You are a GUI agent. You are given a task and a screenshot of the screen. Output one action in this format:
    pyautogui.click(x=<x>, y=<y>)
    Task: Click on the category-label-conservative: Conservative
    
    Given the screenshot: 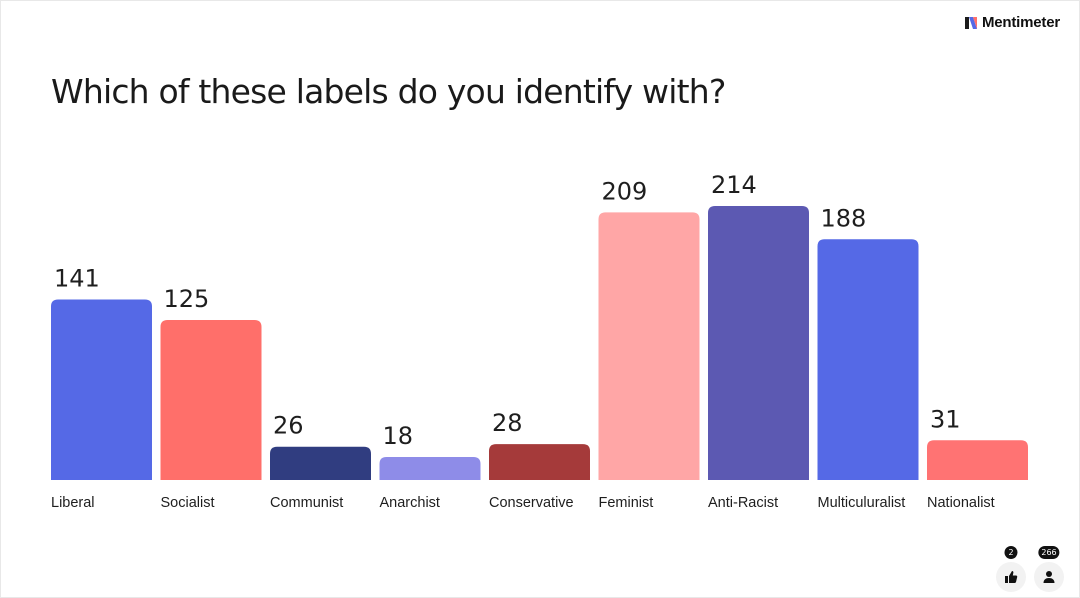 What is the action you would take?
    pyautogui.click(x=531, y=503)
    